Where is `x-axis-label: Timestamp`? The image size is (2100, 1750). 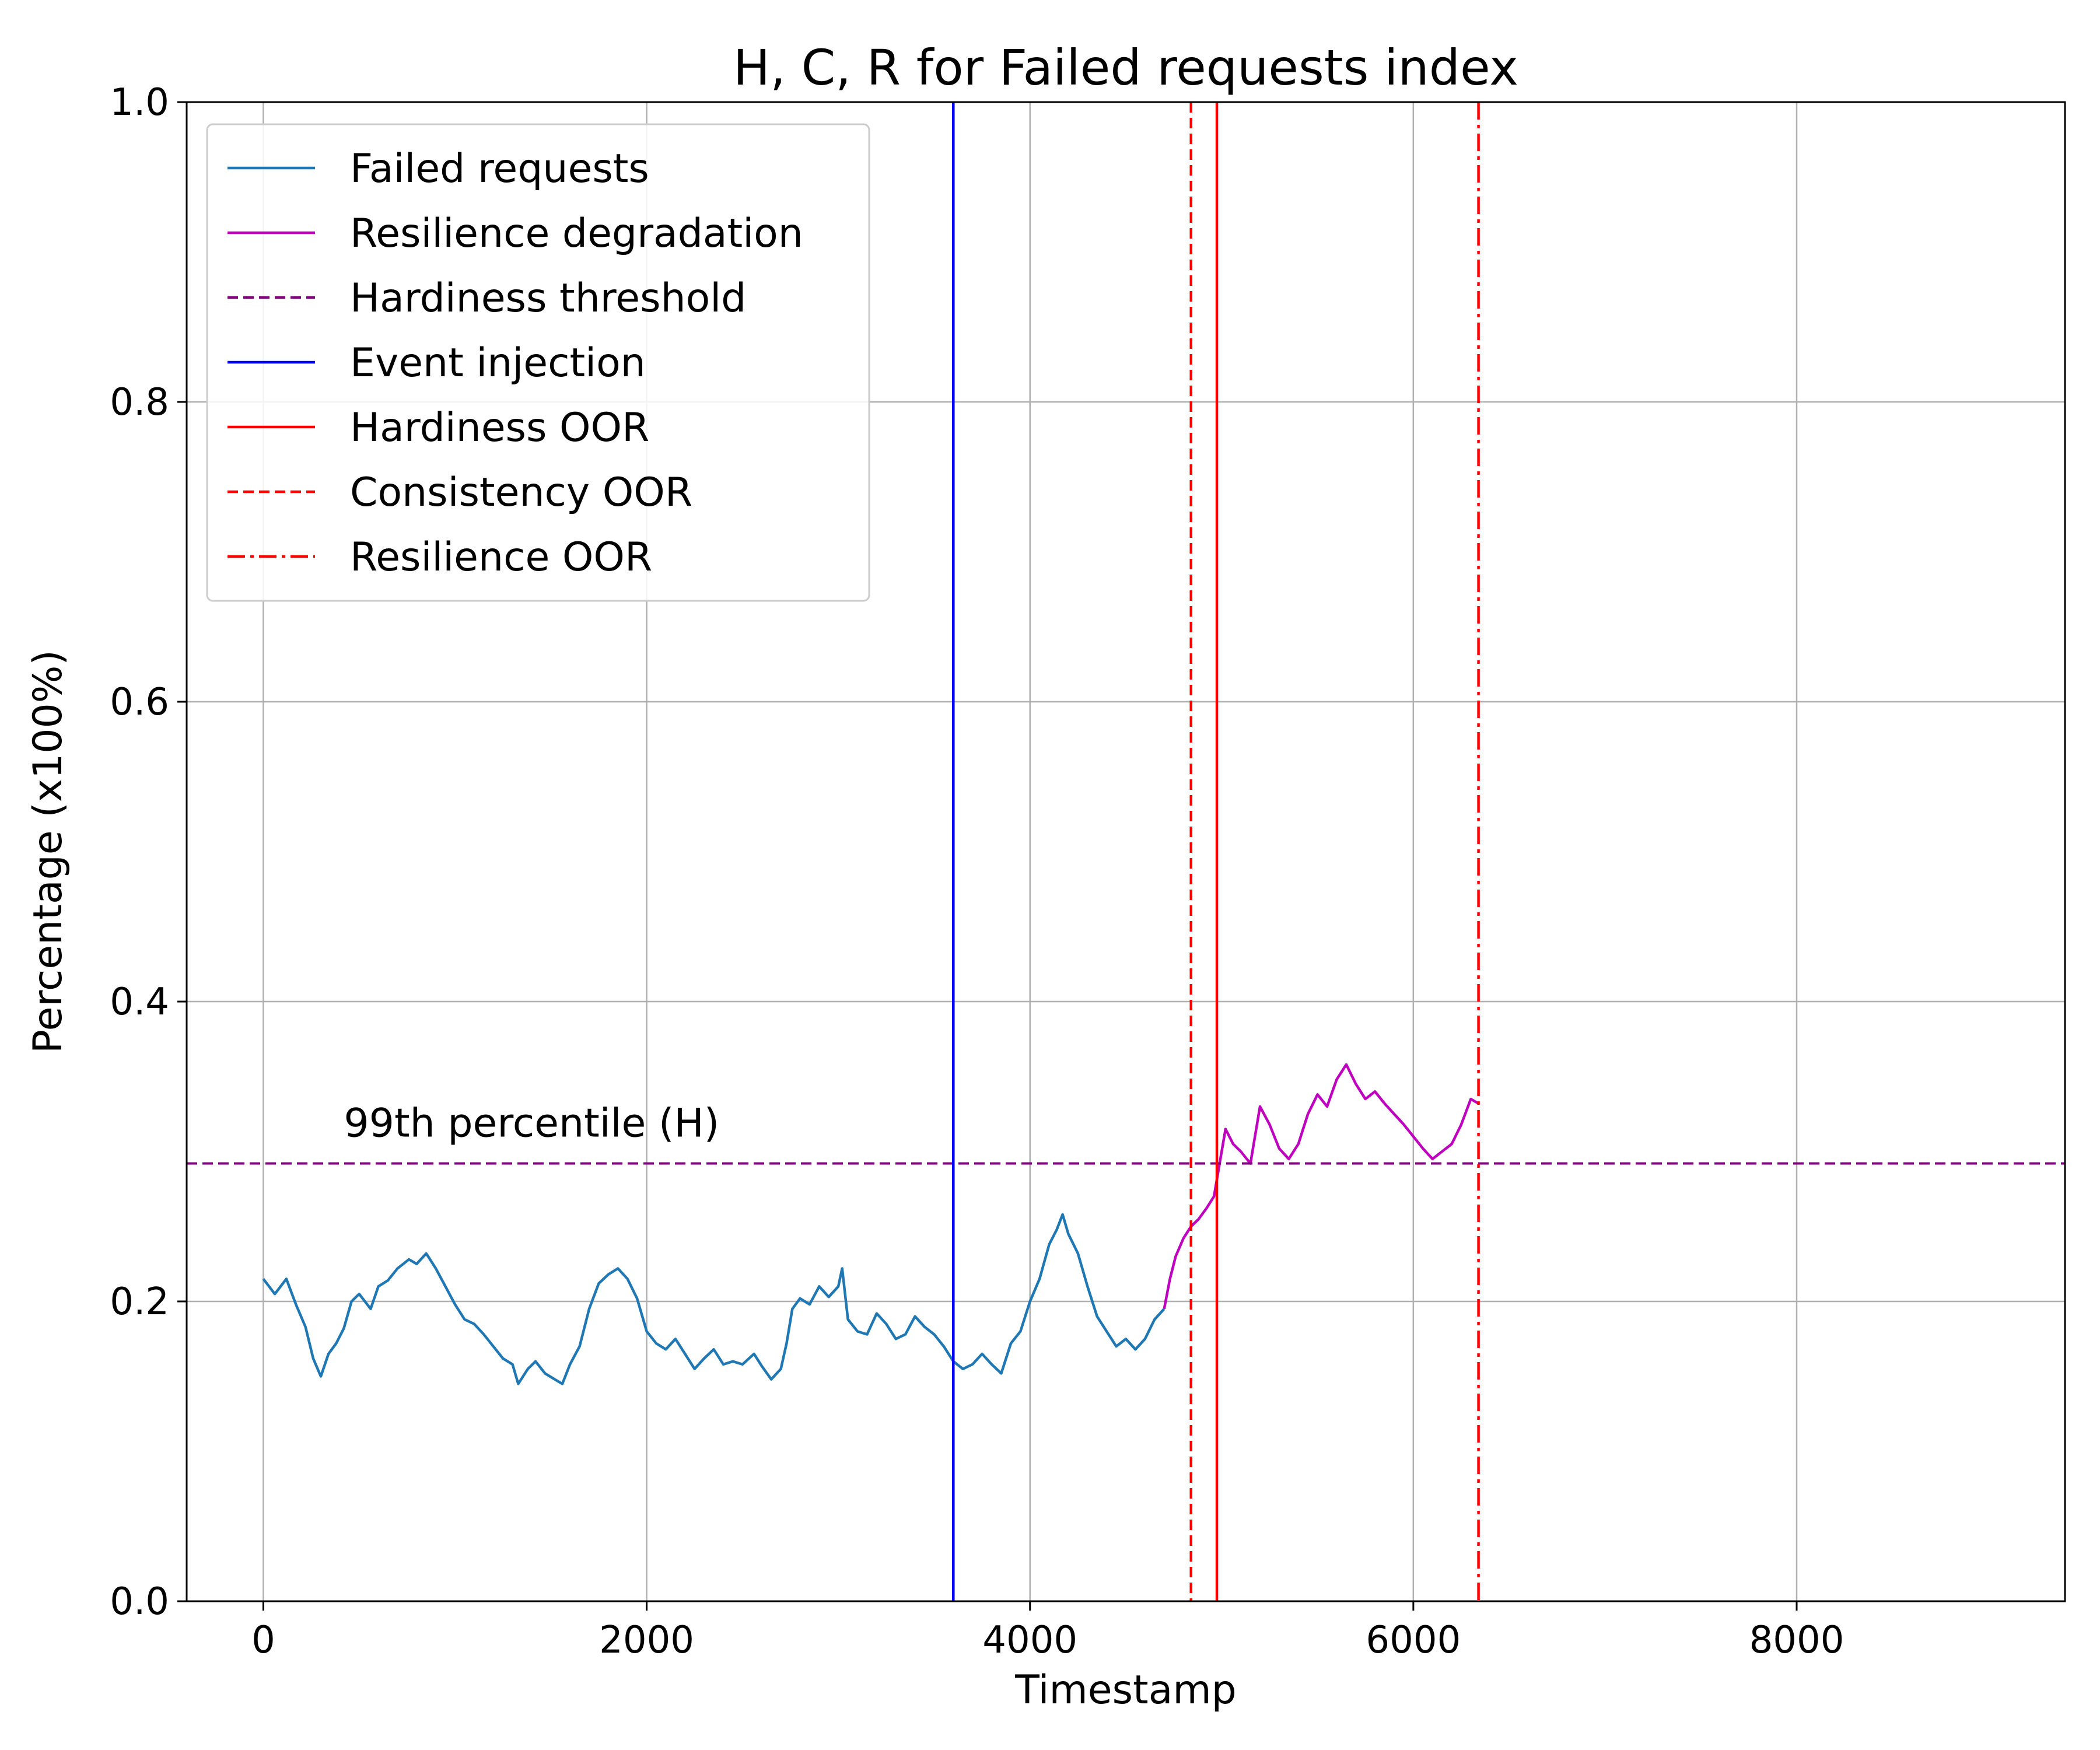
x-axis-label: Timestamp is located at coordinates (1125, 1690).